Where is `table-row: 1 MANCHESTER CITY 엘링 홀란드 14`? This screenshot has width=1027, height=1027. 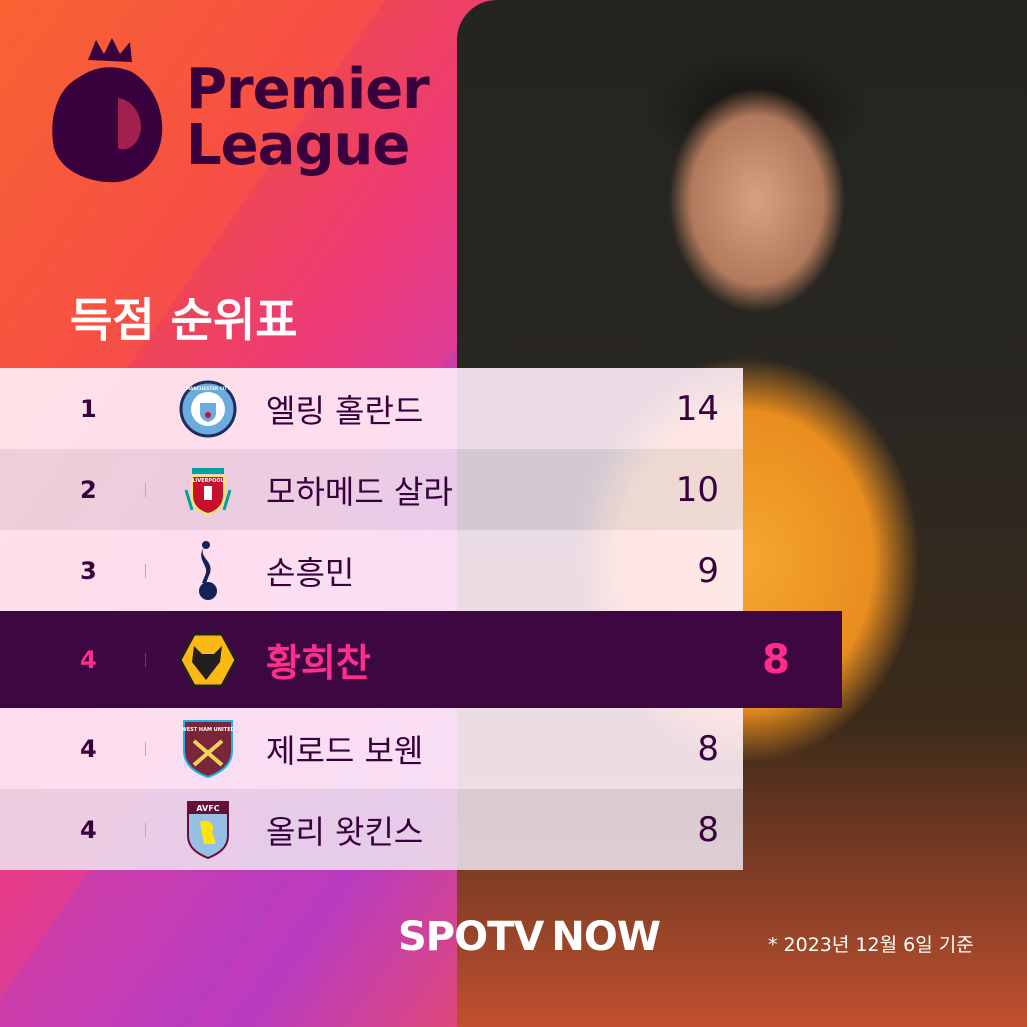 table-row: 1 MANCHESTER CITY 엘링 홀란드 14 is located at coordinates (371, 408).